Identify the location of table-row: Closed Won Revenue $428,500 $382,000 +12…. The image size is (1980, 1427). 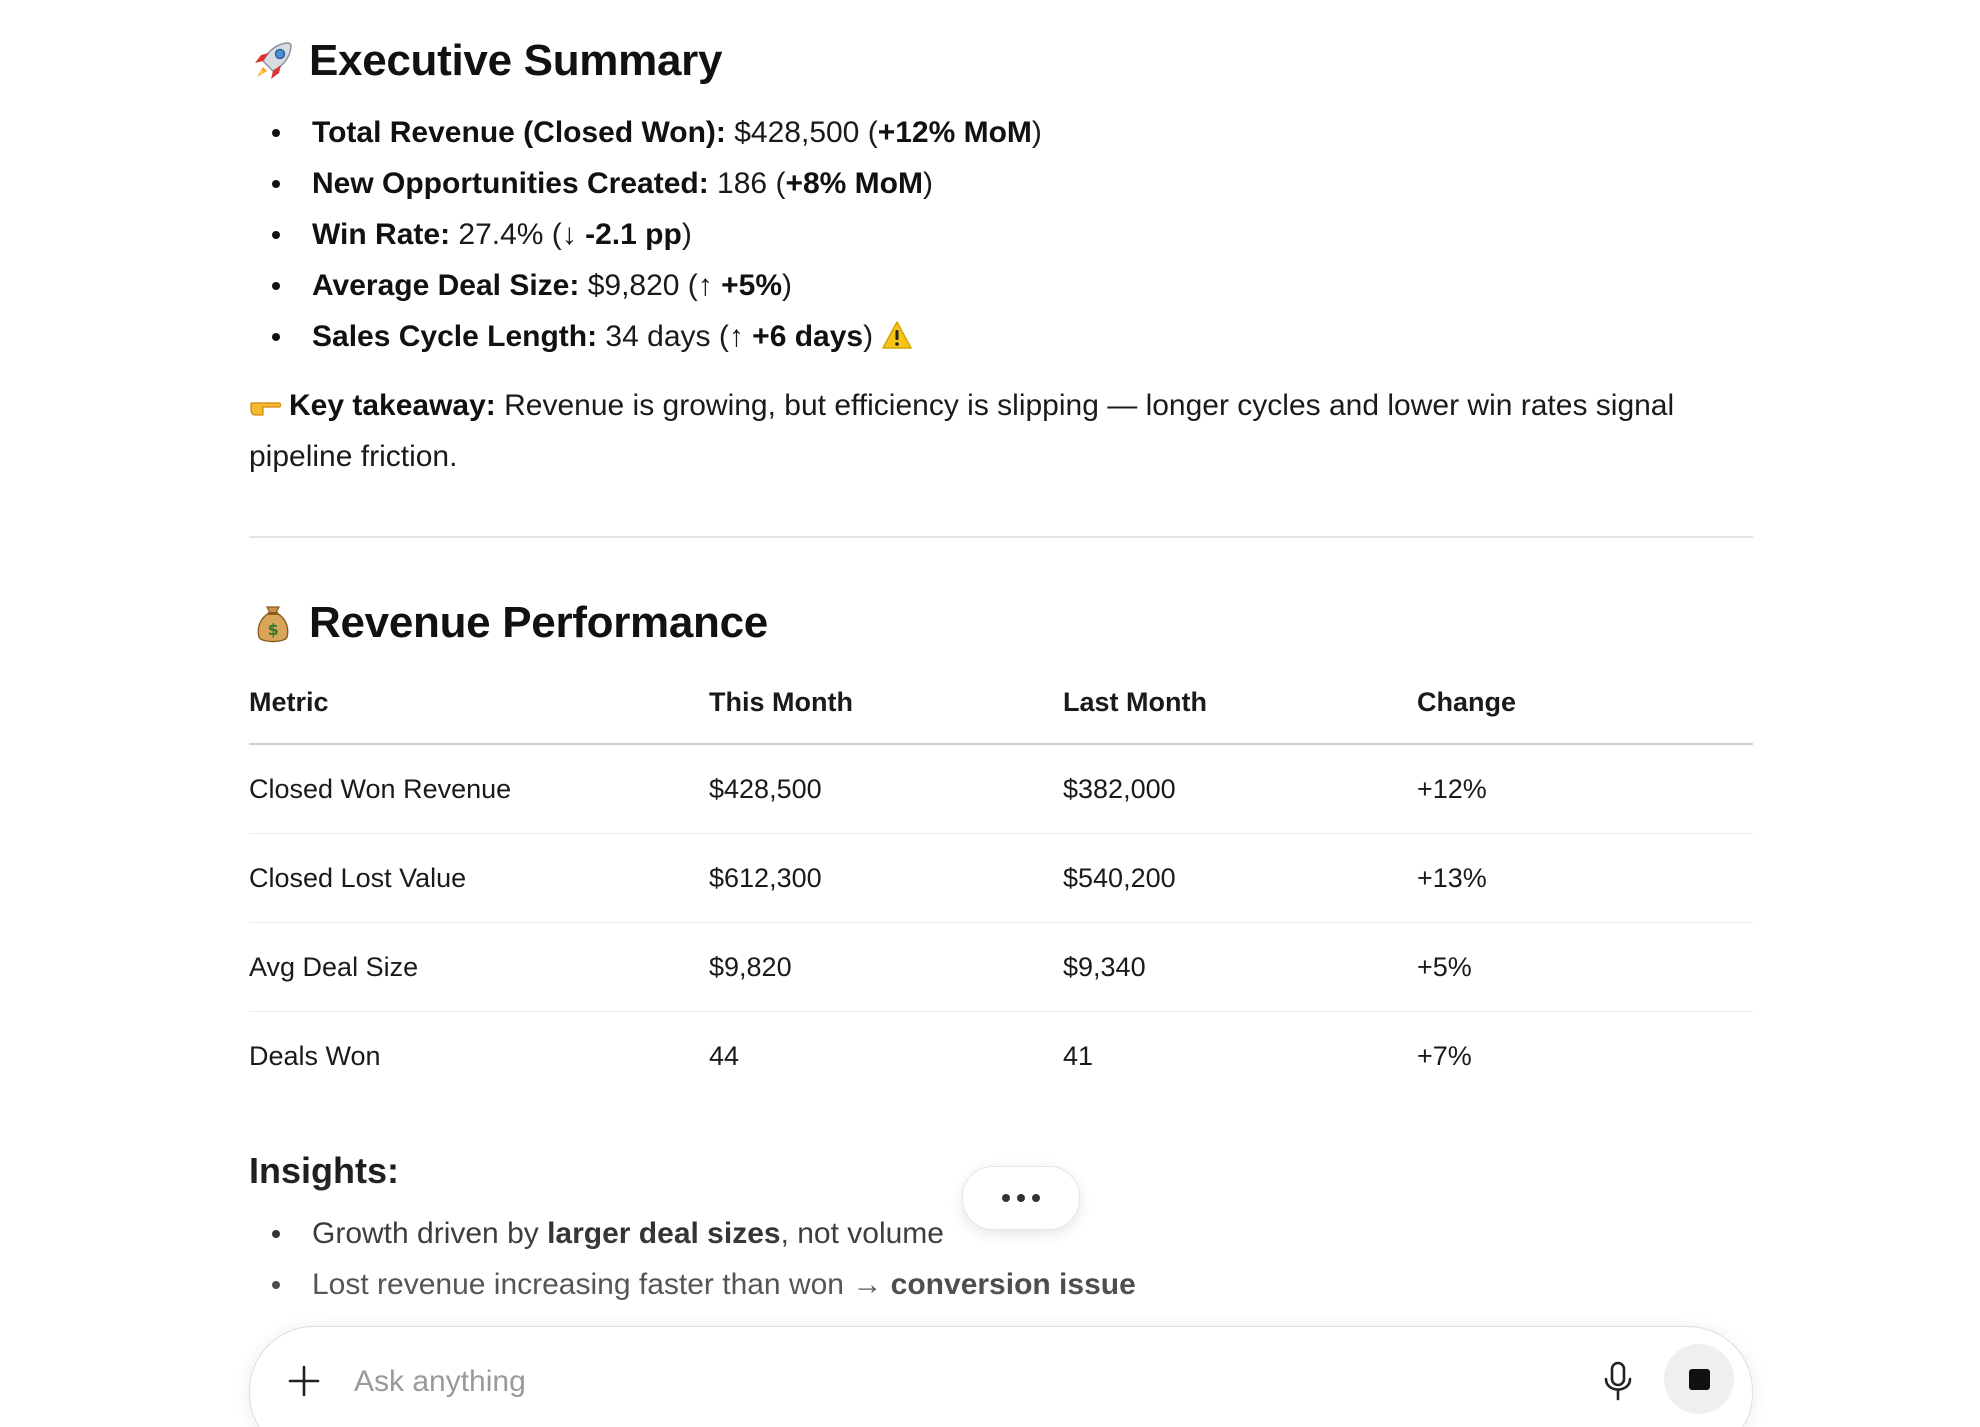
(1001, 789).